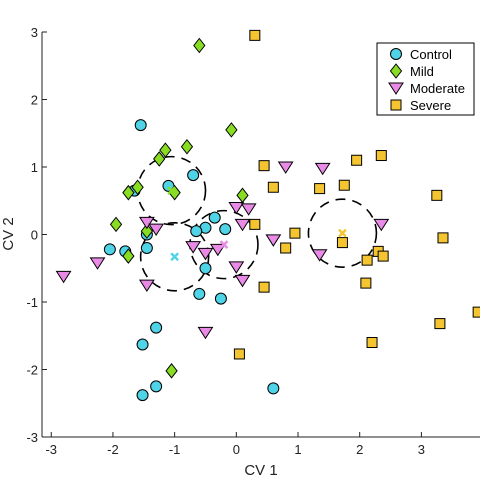 This screenshot has height=480, width=480. I want to click on x-tick-label-1: 1, so click(297, 449).